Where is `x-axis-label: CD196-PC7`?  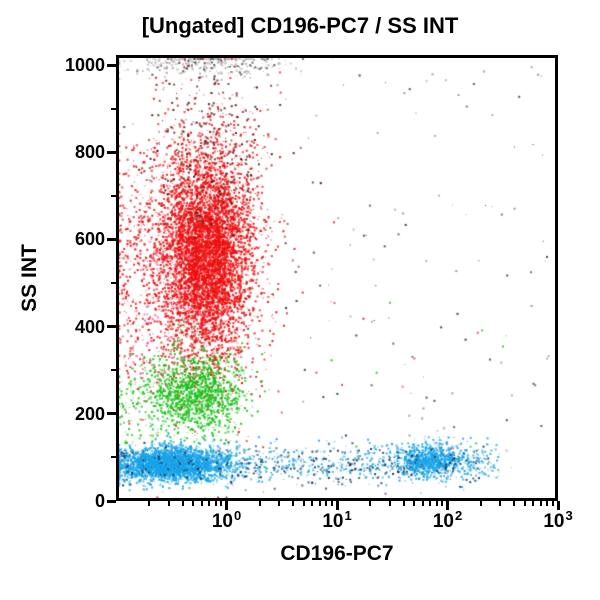 x-axis-label: CD196-PC7 is located at coordinates (337, 553).